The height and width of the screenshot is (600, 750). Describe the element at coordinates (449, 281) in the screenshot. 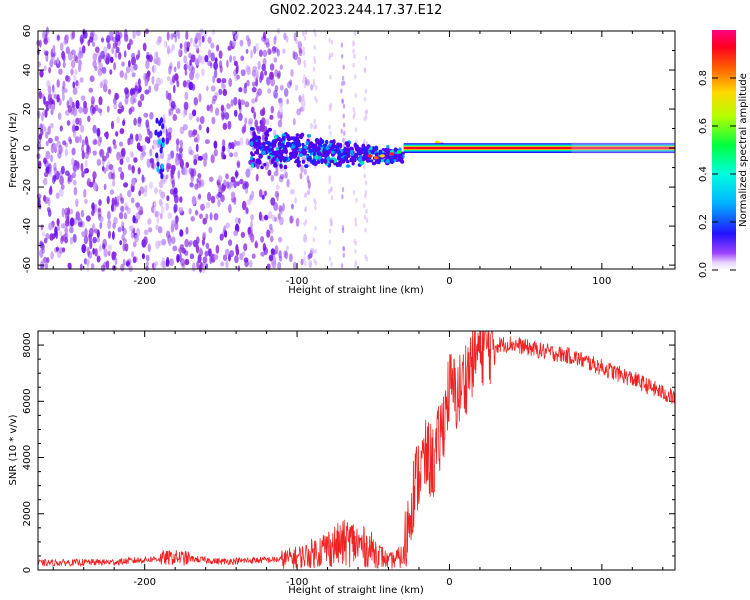

I see `spectrogram-xtick-label: 0` at that location.